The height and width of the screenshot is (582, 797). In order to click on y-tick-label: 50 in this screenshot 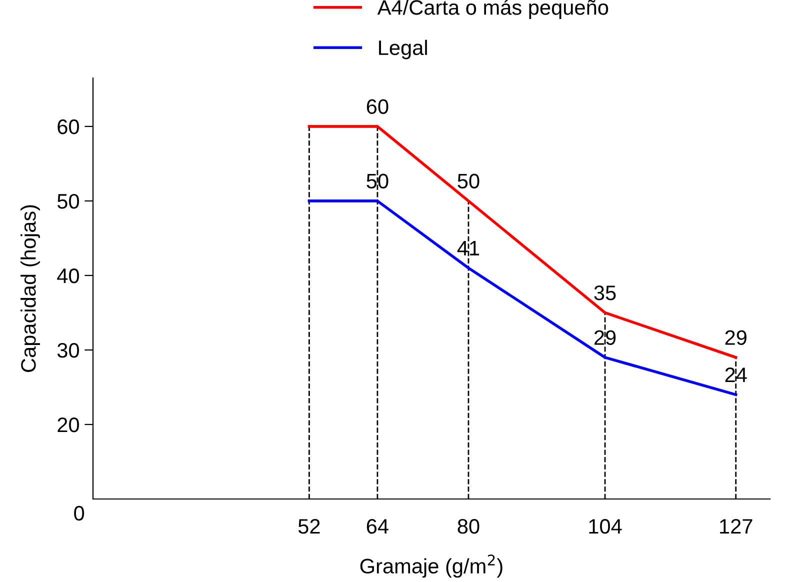, I will do `click(68, 201)`.